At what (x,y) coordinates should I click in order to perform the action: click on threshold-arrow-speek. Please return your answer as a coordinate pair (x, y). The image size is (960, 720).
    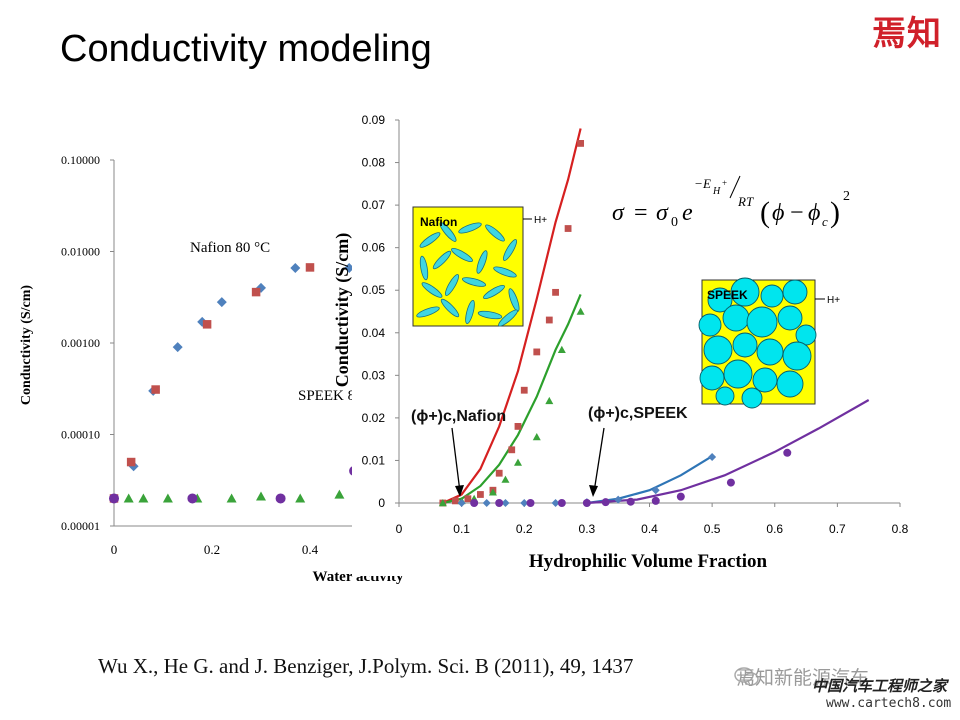
    Looking at the image, I should click on (599, 460).